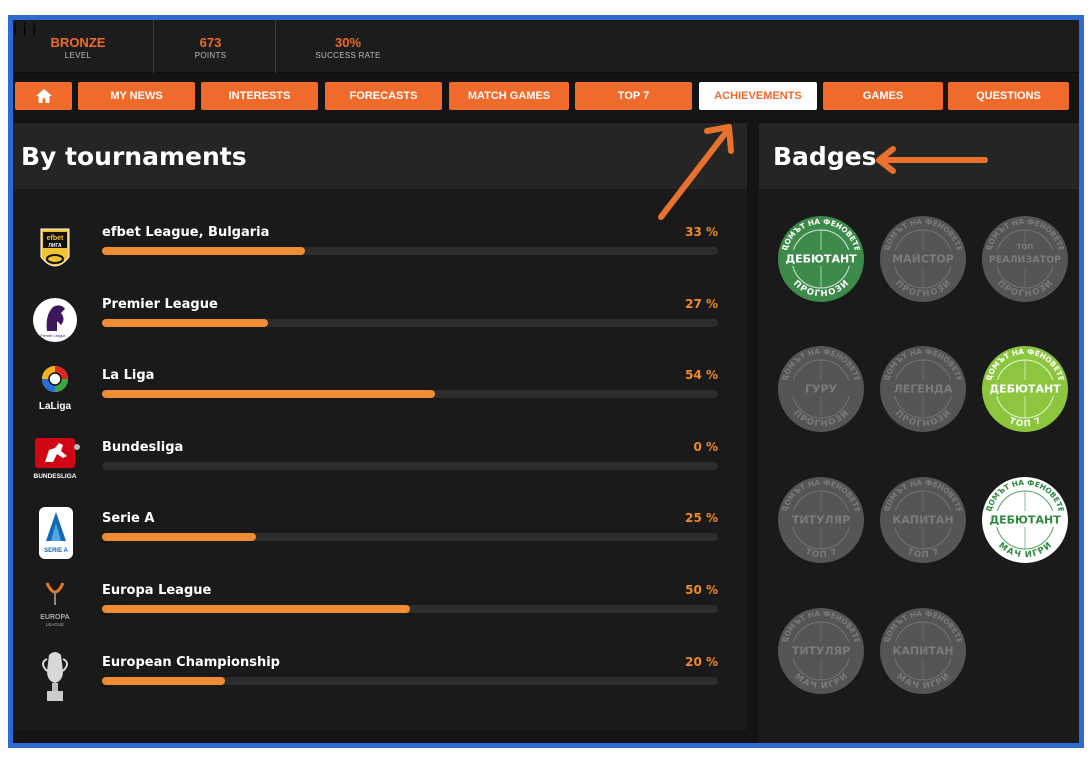  What do you see at coordinates (1008, 96) in the screenshot?
I see `tab-questions: QUESTIONS` at bounding box center [1008, 96].